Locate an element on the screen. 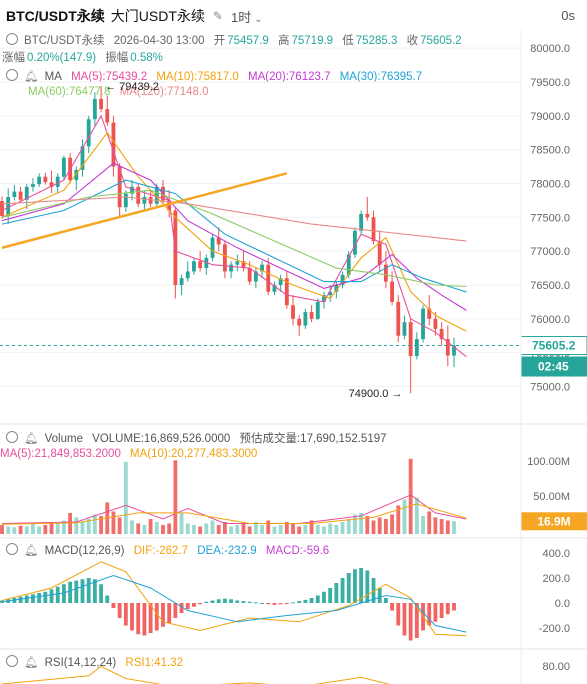 This screenshot has height=684, width=587. last-price-label: 75605.2 is located at coordinates (554, 346).